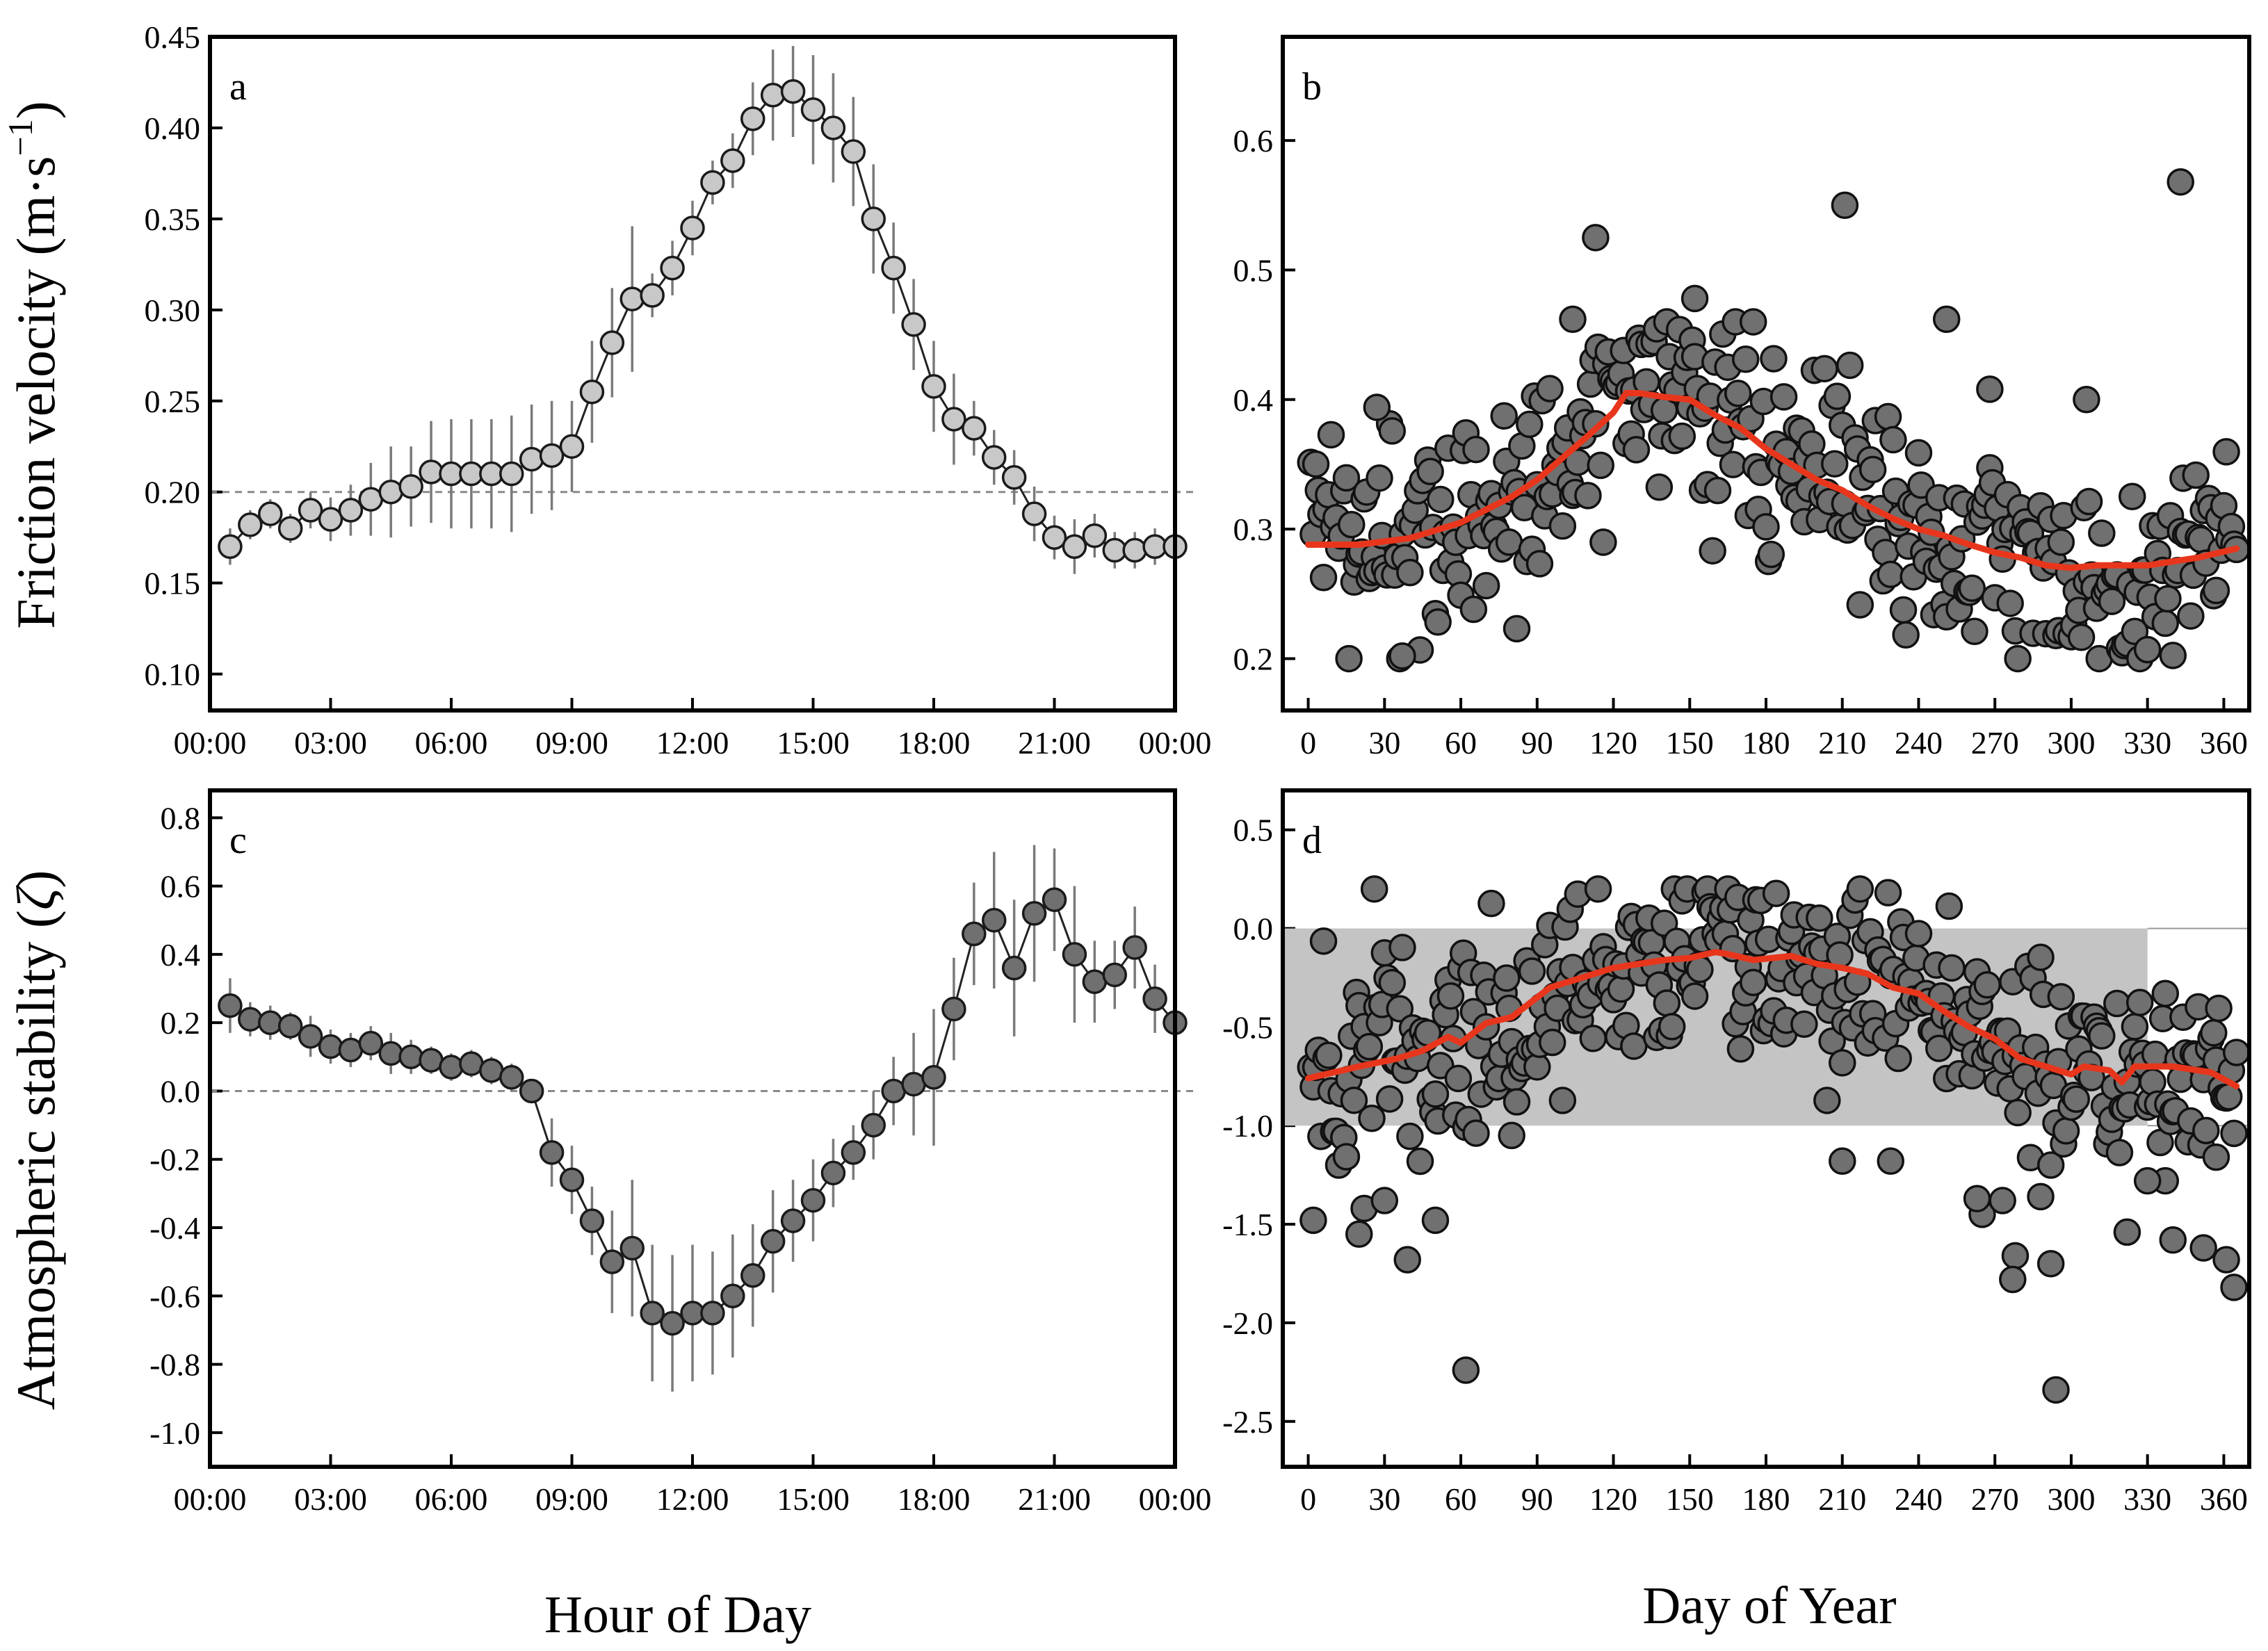  Describe the element at coordinates (1054, 743) in the screenshot. I see `x-tick-label: 21:00` at that location.